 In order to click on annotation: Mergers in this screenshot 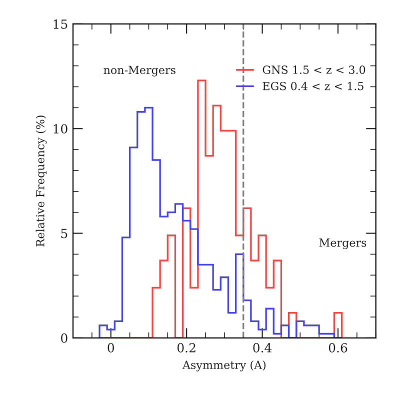, I will do `click(342, 244)`.